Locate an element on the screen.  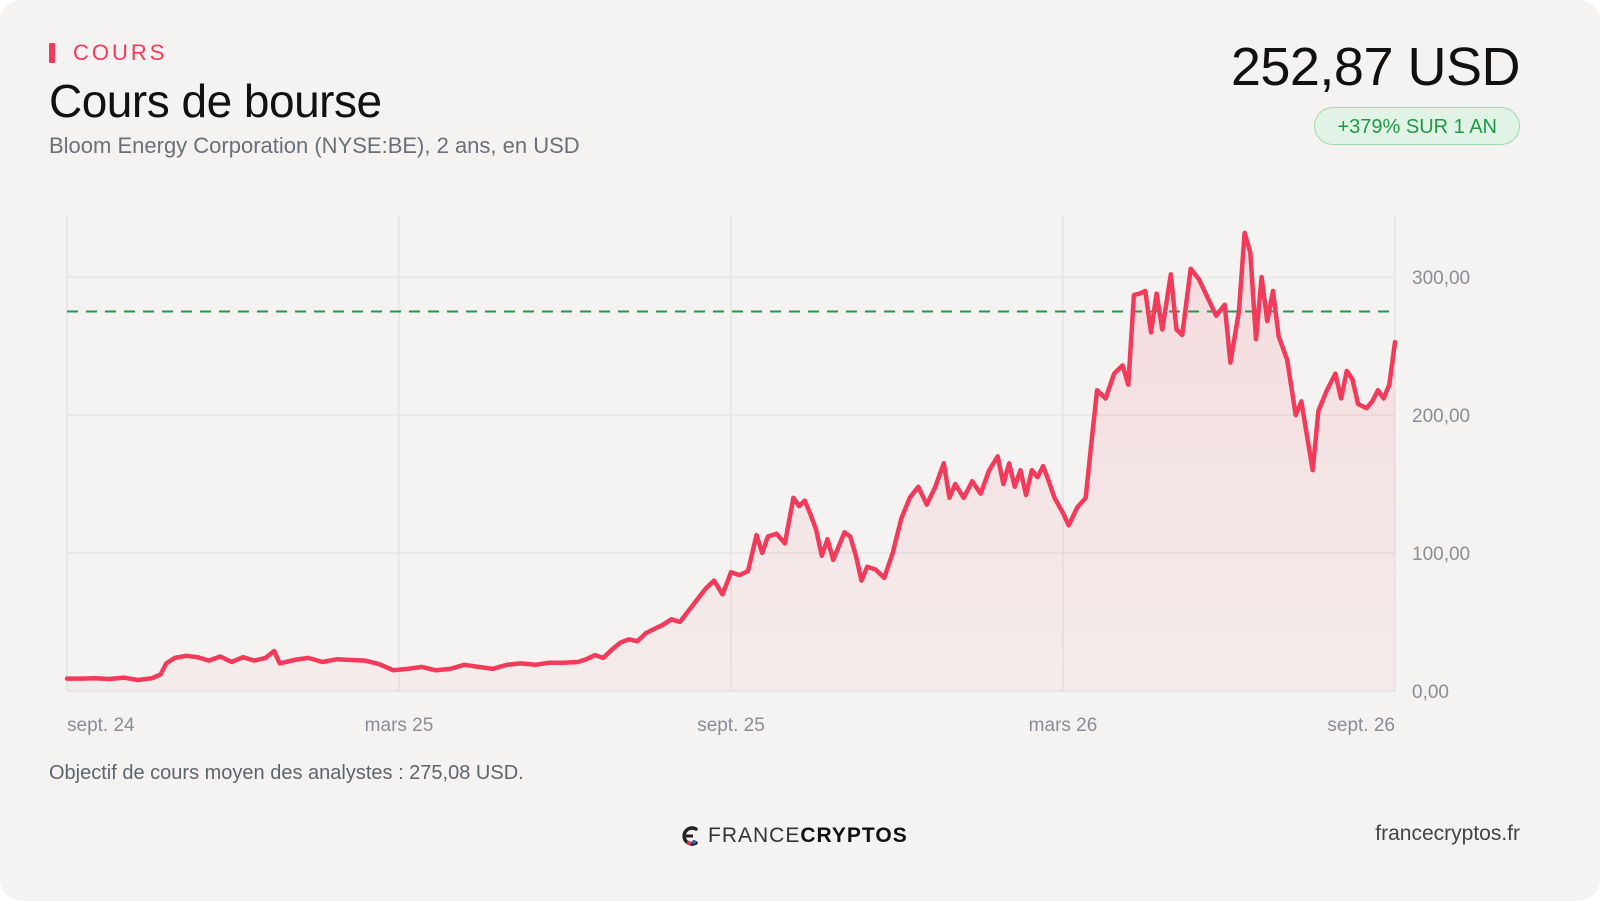
site-link: francecryptos.fr is located at coordinates (1447, 833).